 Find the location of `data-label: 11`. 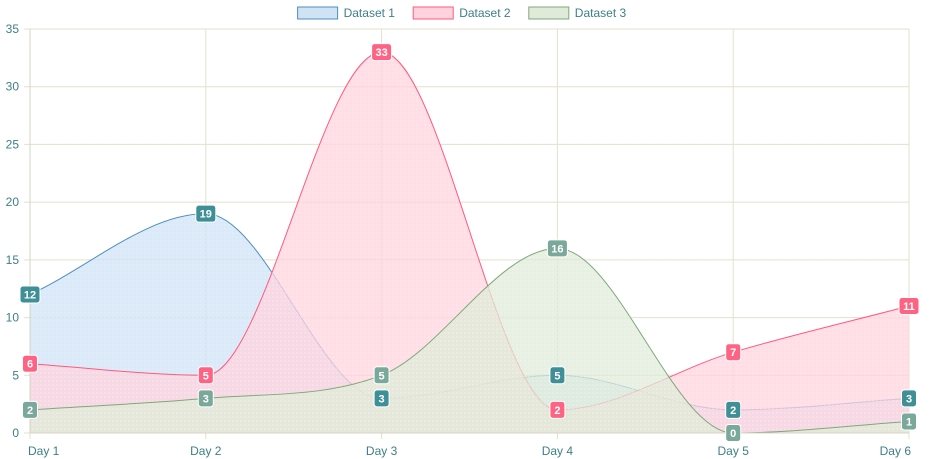

data-label: 11 is located at coordinates (909, 306).